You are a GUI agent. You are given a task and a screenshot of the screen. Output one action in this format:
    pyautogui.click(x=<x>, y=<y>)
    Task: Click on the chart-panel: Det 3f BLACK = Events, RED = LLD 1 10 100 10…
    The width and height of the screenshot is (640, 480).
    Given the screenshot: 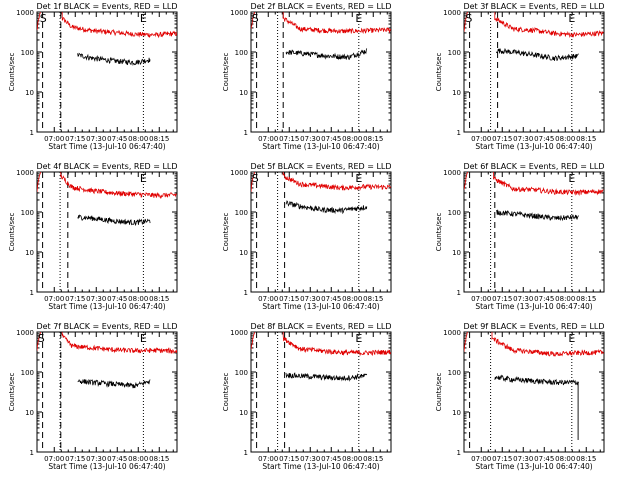 What is the action you would take?
    pyautogui.click(x=520, y=76)
    